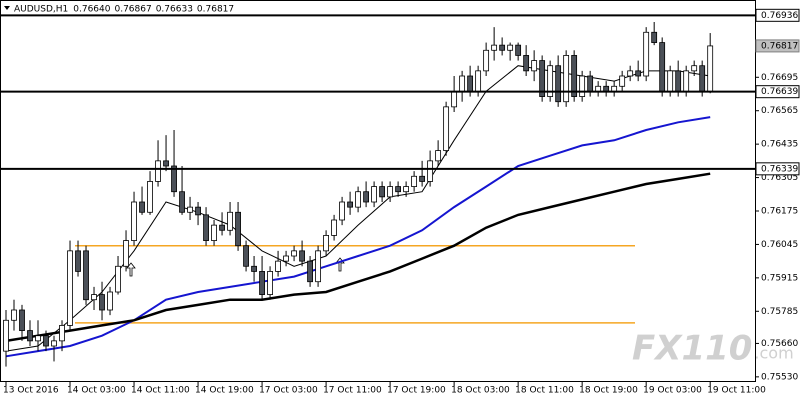  What do you see at coordinates (544, 391) in the screenshot?
I see `x-tick-label: 18 Oct 11:00` at bounding box center [544, 391].